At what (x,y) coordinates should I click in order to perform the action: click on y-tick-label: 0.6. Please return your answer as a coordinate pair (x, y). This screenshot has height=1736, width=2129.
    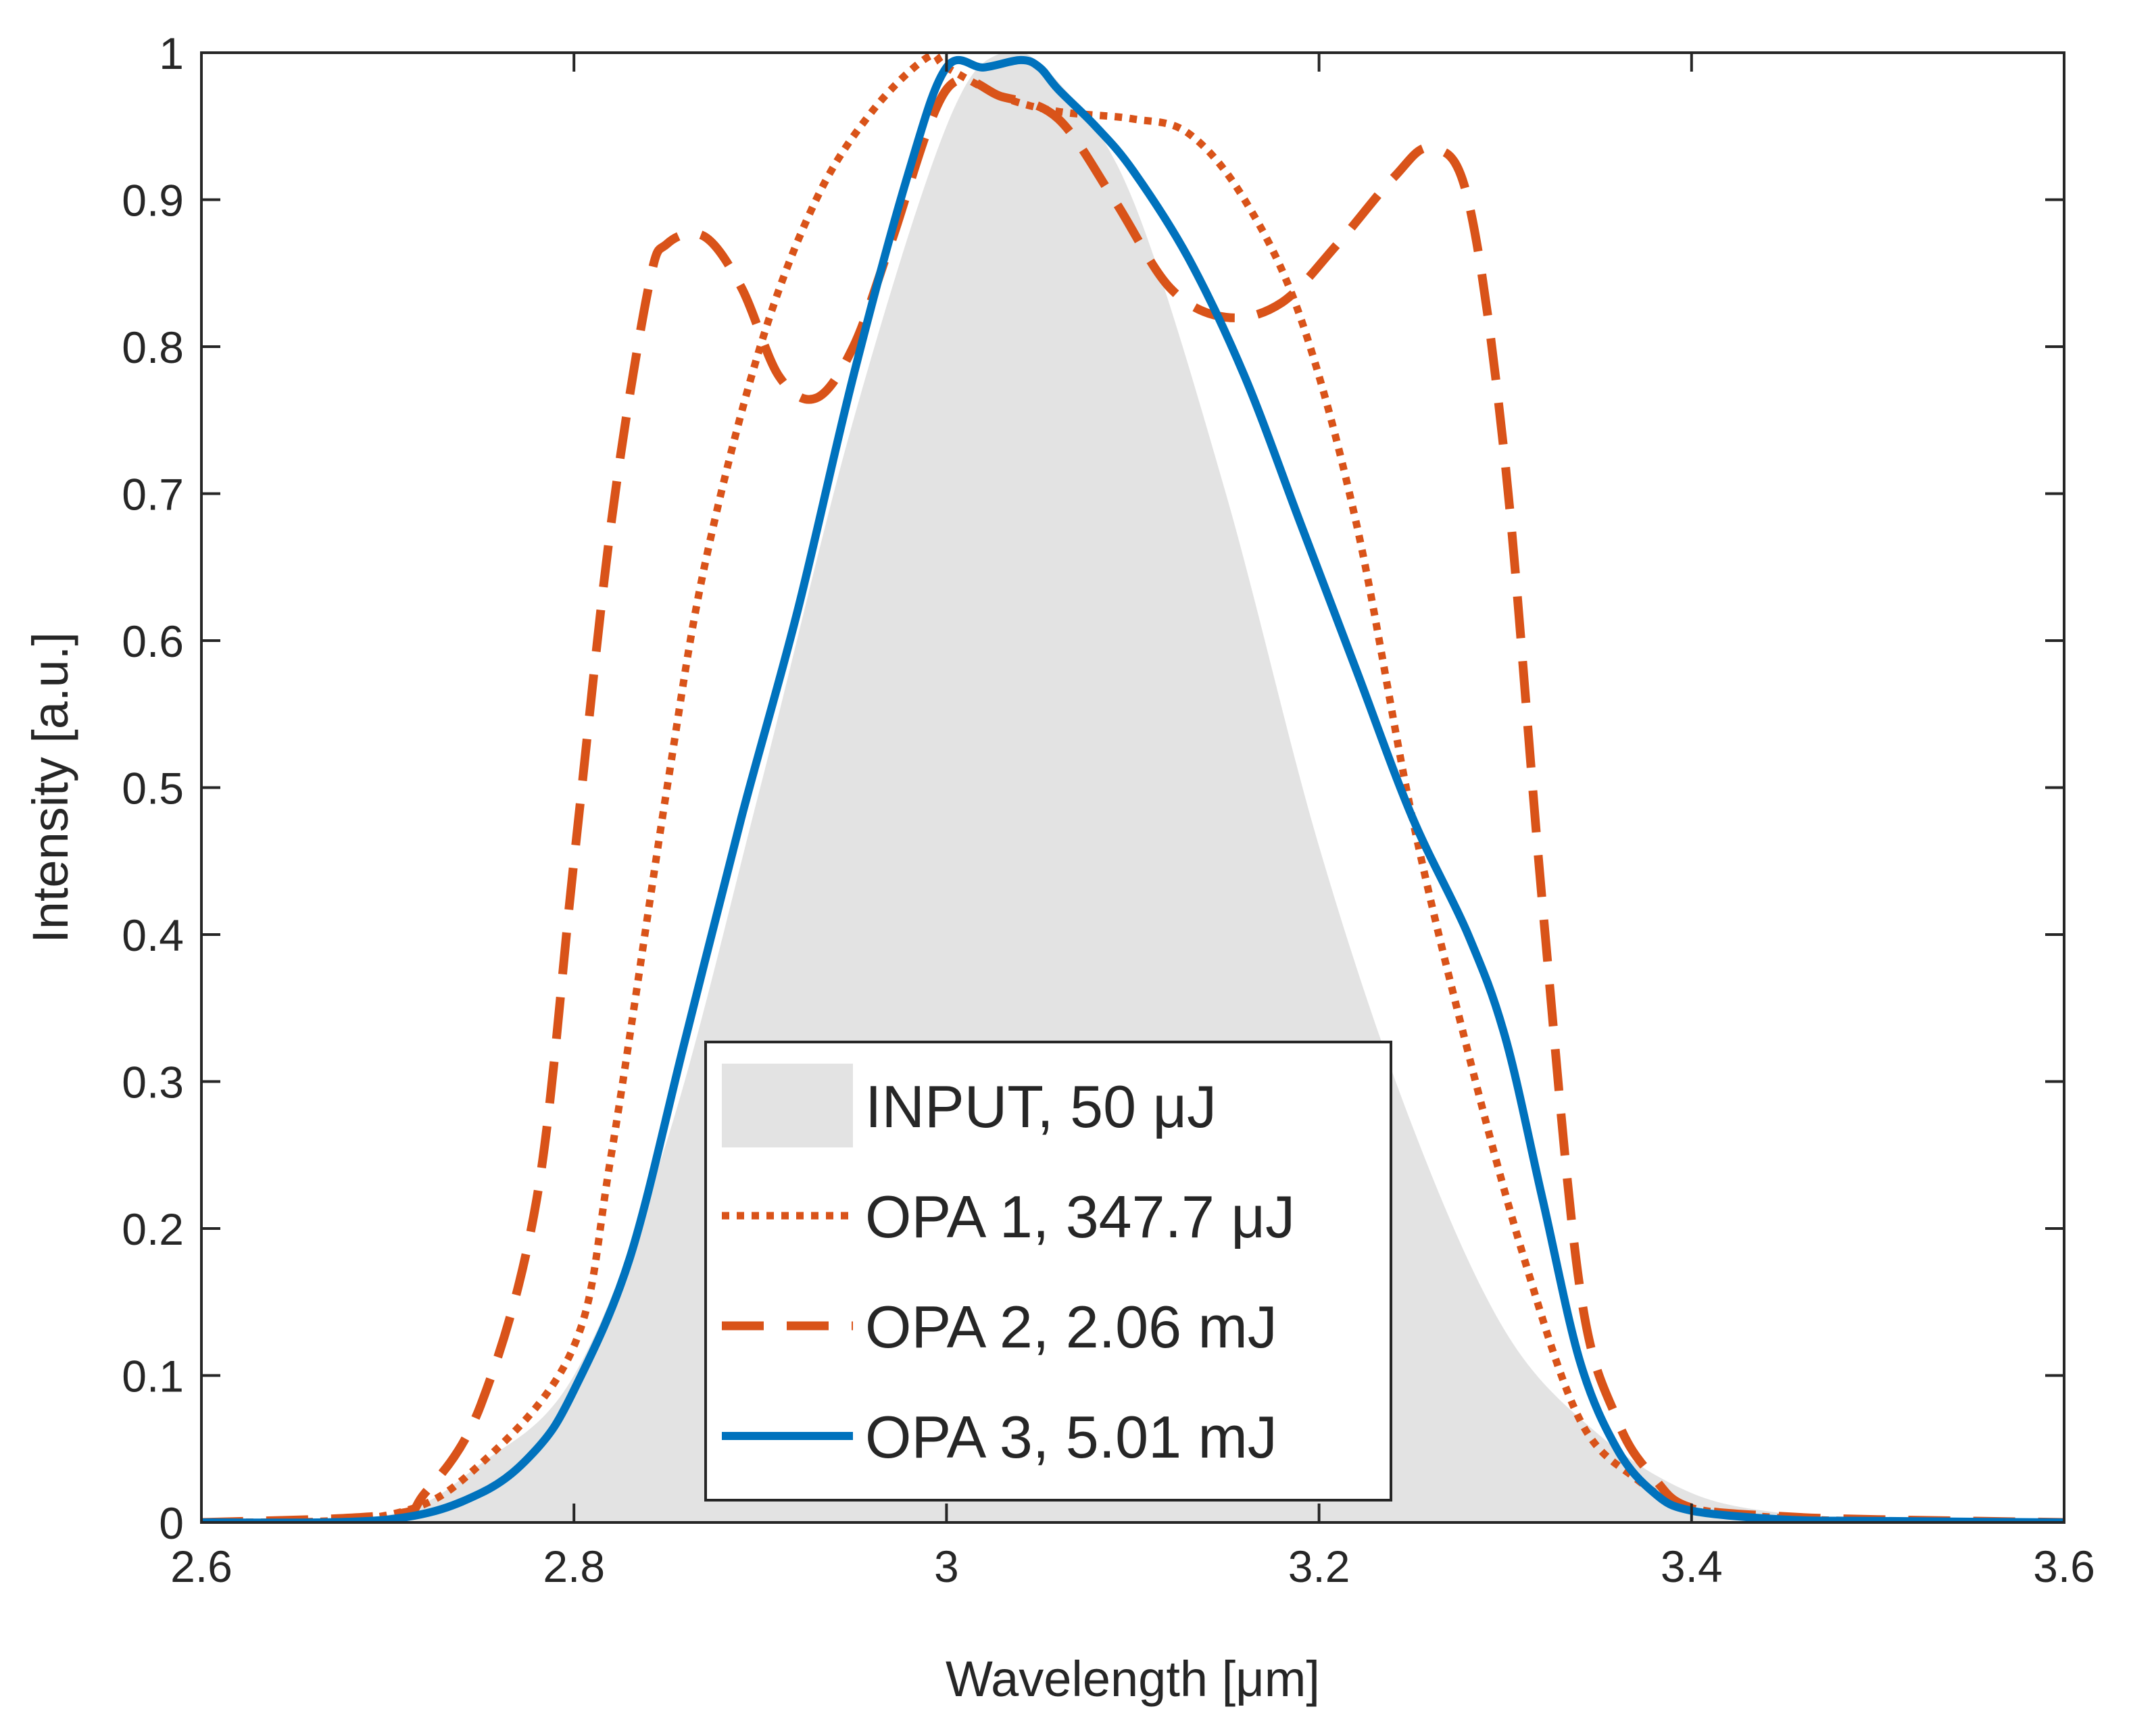
    Looking at the image, I should click on (153, 641).